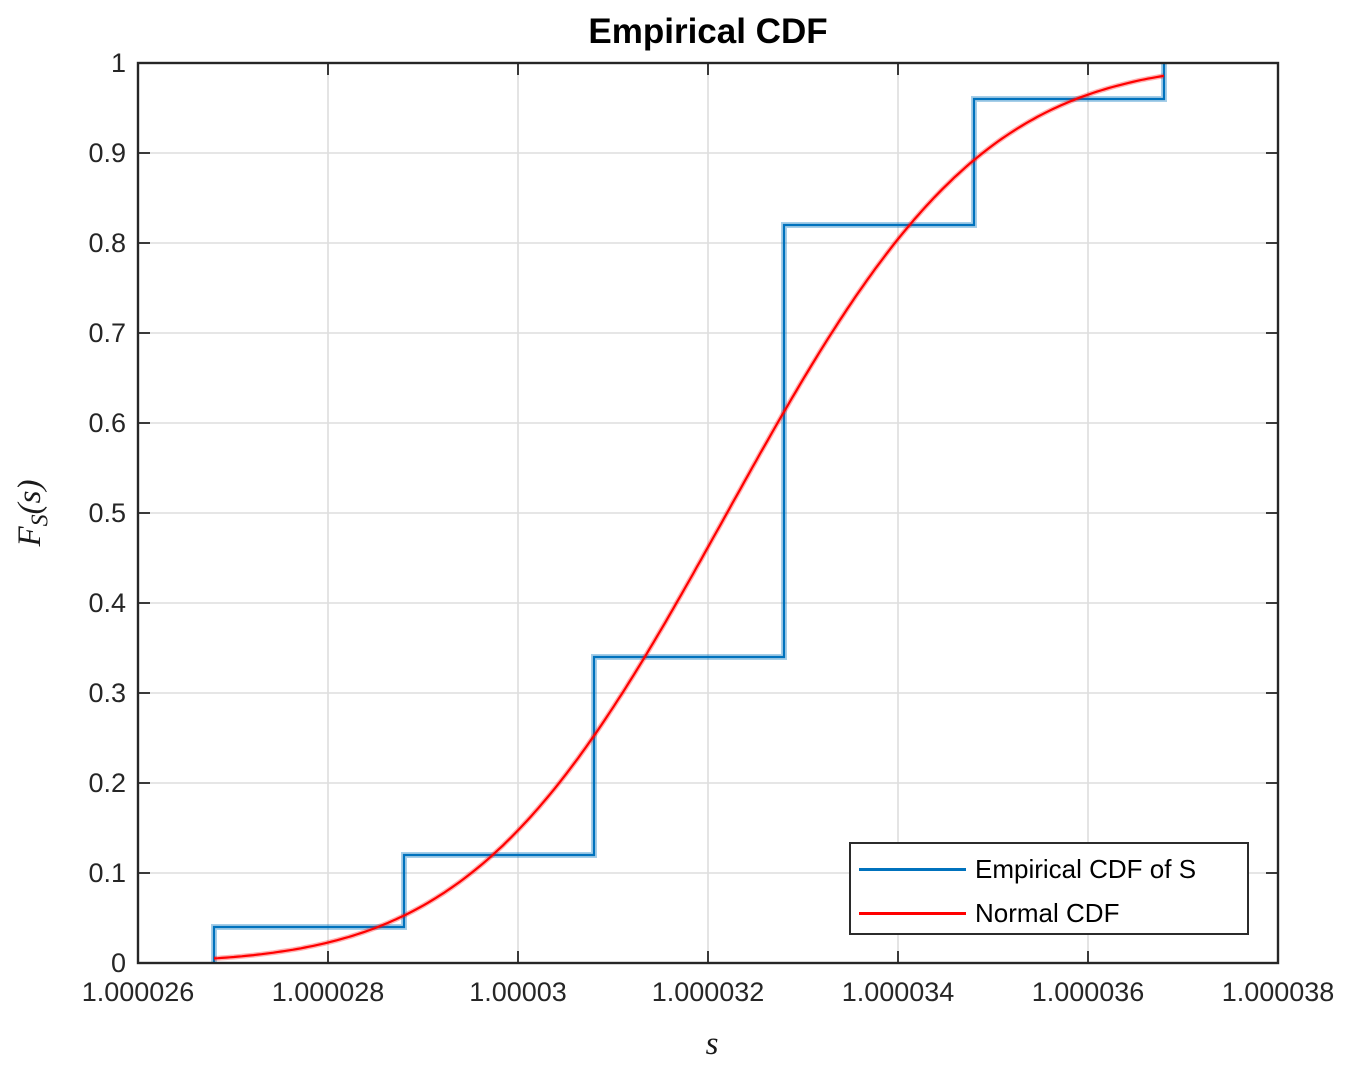 The width and height of the screenshot is (1369, 1075). What do you see at coordinates (40, 520) in the screenshot?
I see `y-label-subscript: S` at bounding box center [40, 520].